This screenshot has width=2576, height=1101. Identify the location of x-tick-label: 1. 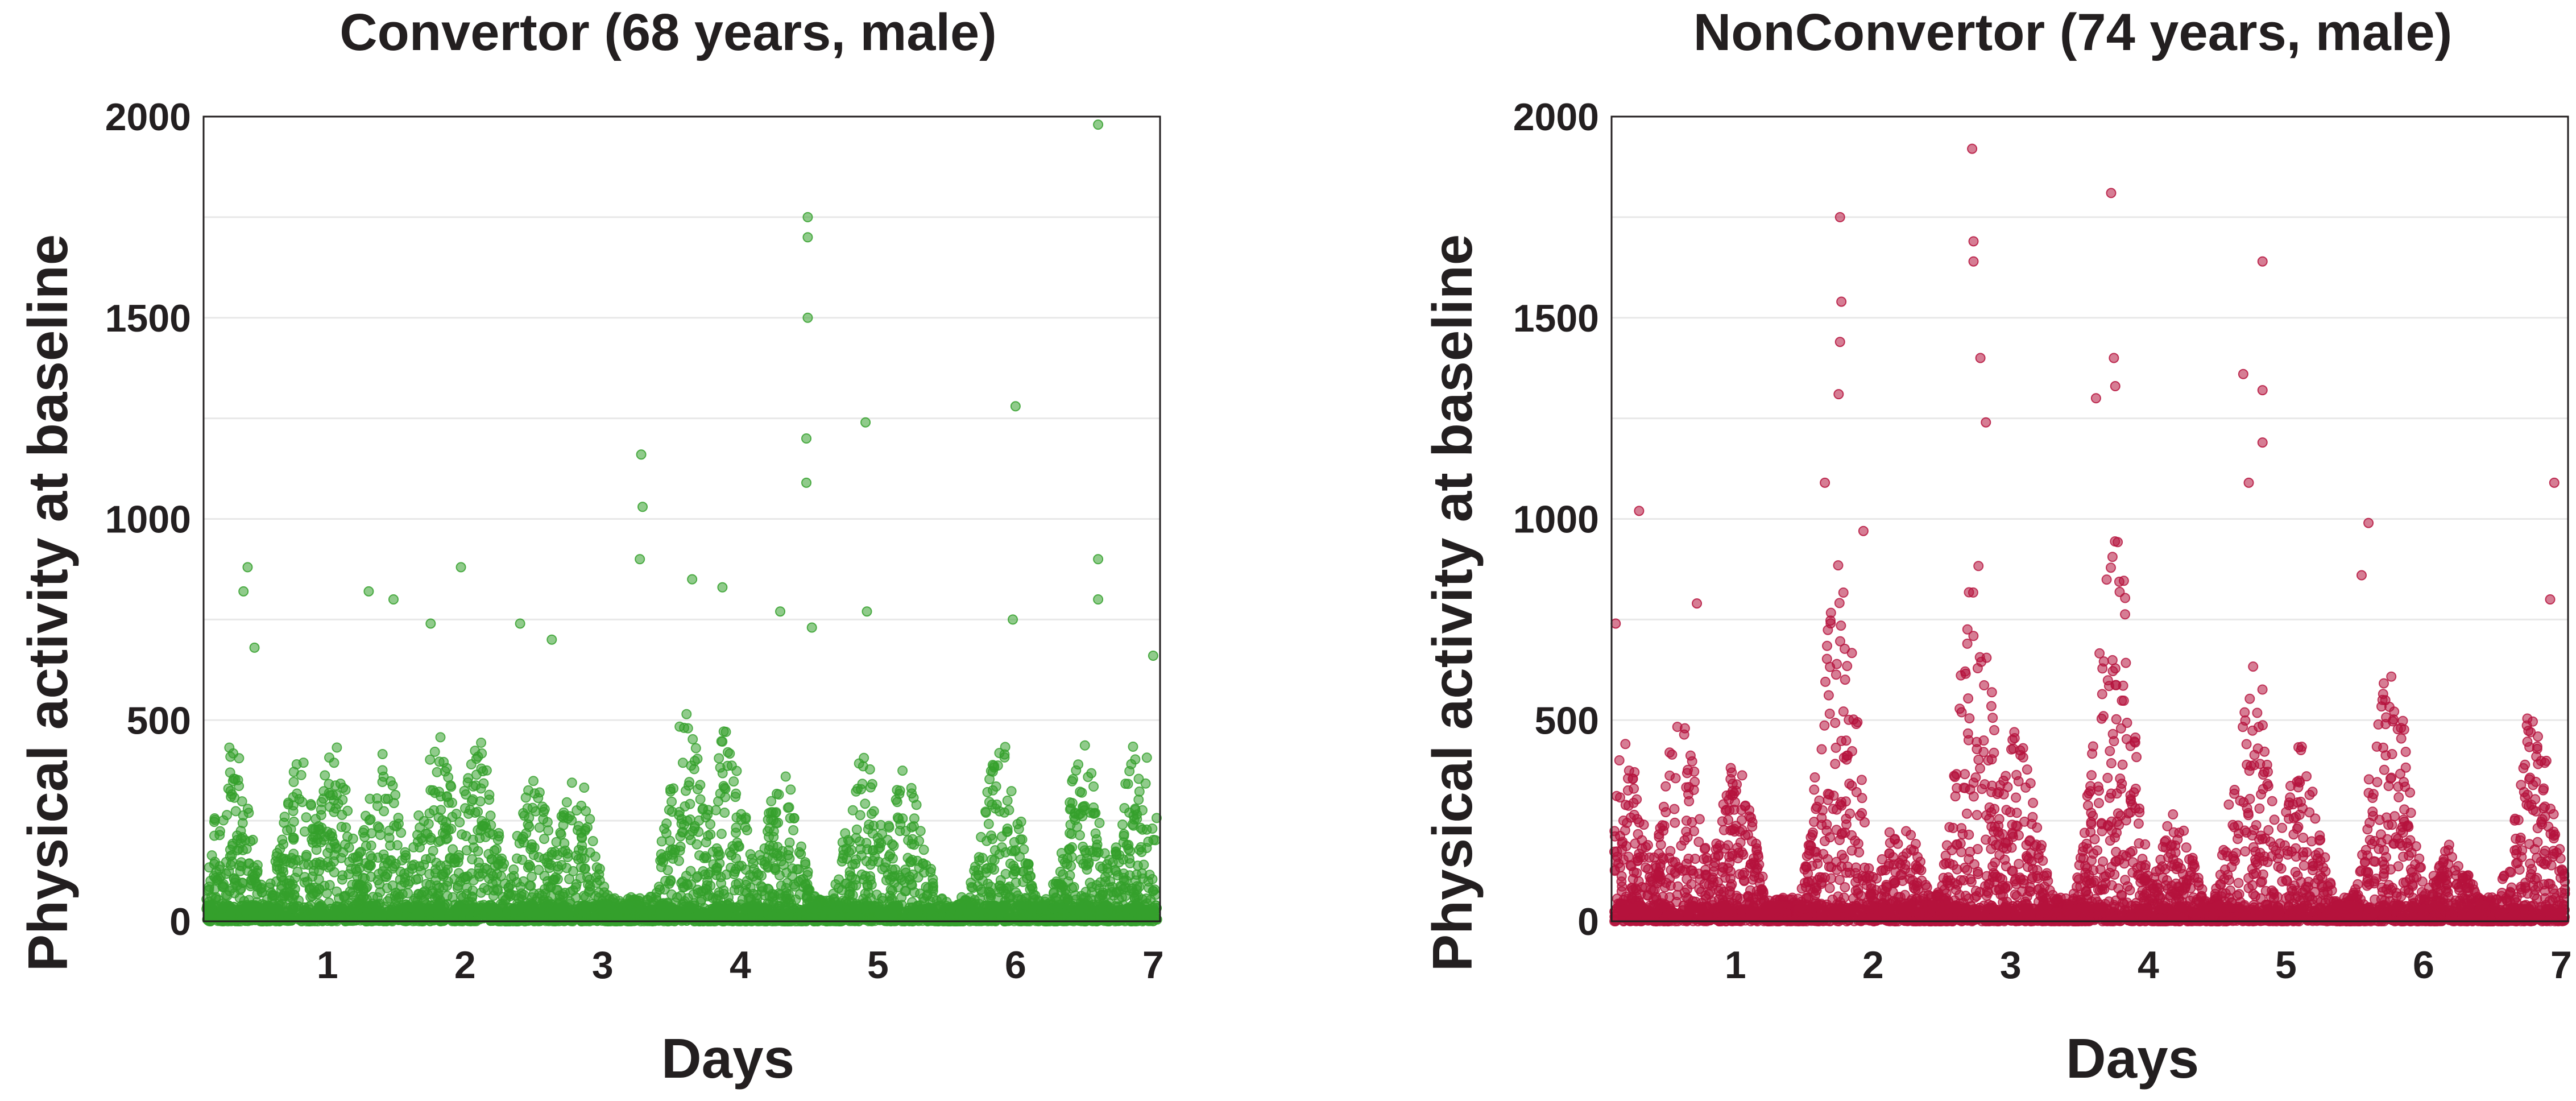
(327, 965).